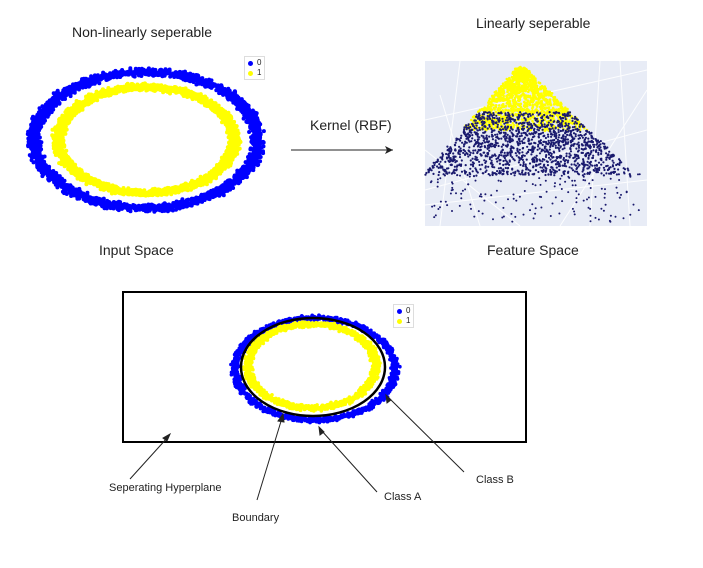 The image size is (703, 568). Describe the element at coordinates (533, 250) in the screenshot. I see `feature-space-caption: Feature Space` at that location.